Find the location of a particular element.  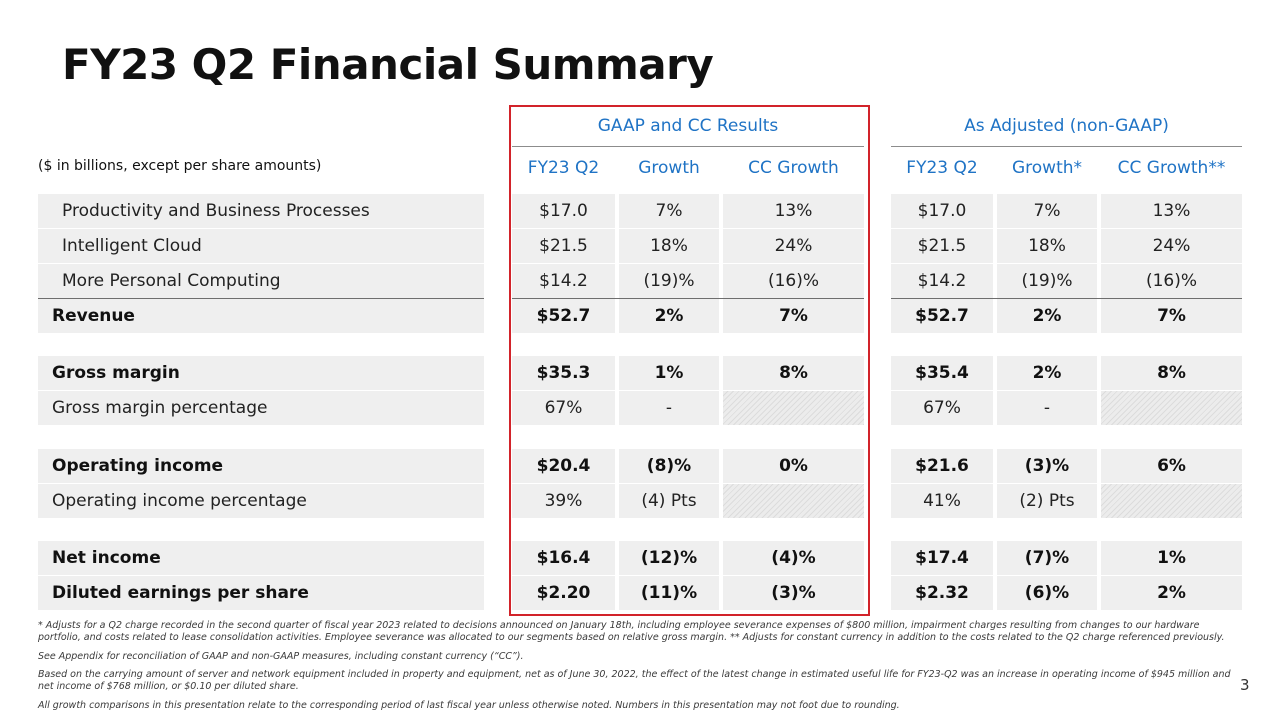

page-title: FY23 Q2 Financial Summary is located at coordinates (388, 64).